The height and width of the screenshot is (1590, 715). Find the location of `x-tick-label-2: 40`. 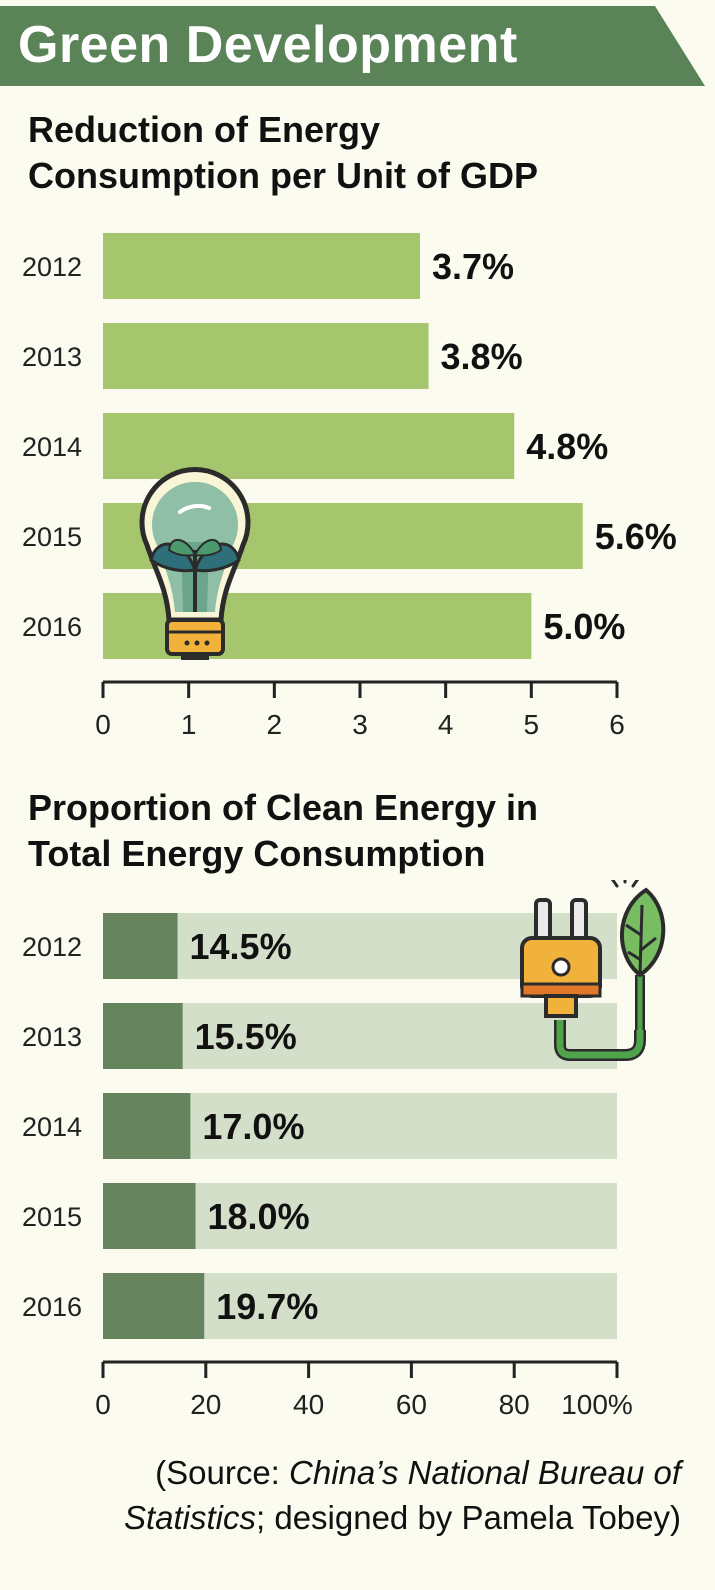

x-tick-label-2: 40 is located at coordinates (308, 1404).